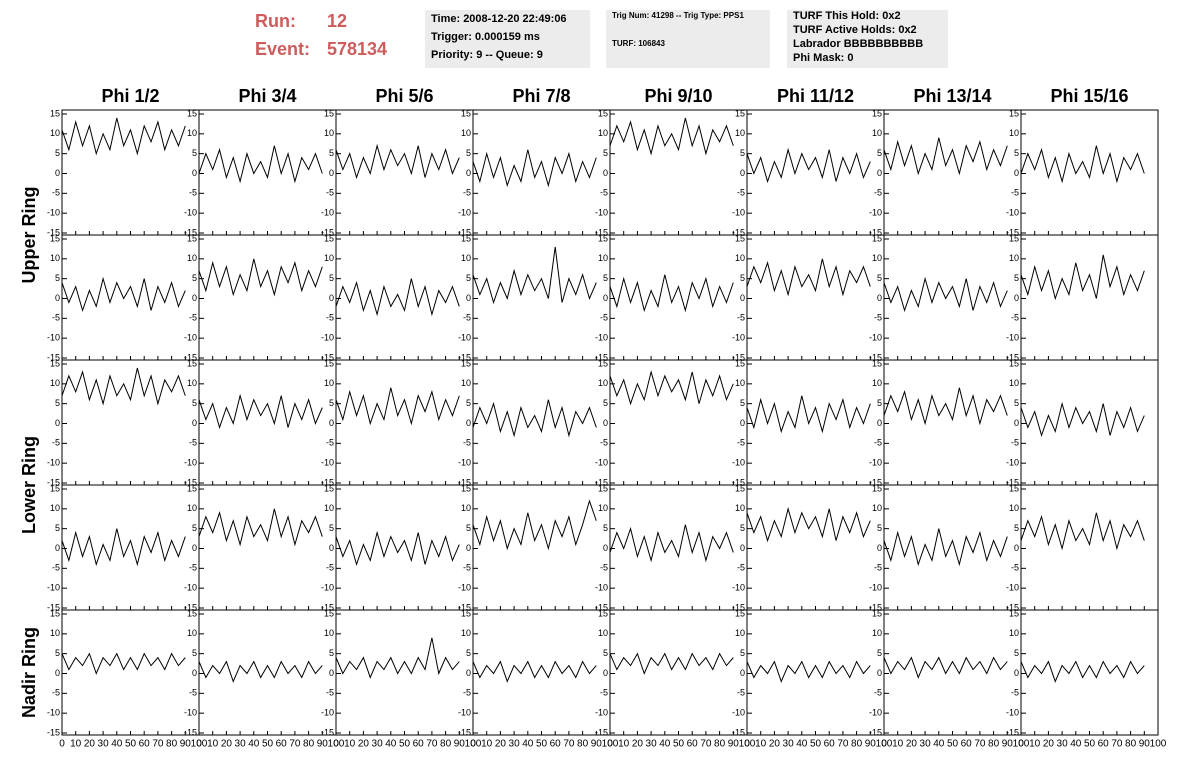  I want to click on info-text: Priority: 9 -- Queue: 9, so click(487, 55).